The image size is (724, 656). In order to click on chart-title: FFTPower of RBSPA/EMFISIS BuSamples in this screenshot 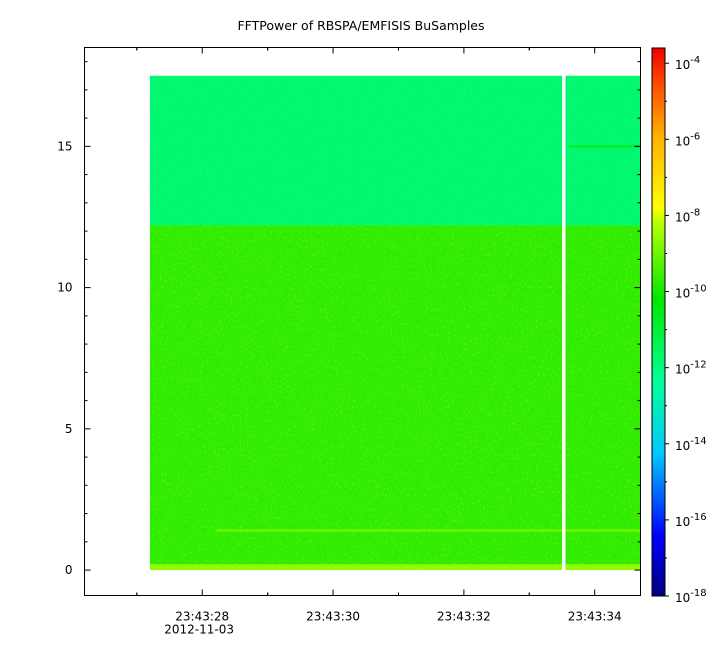, I will do `click(360, 25)`.